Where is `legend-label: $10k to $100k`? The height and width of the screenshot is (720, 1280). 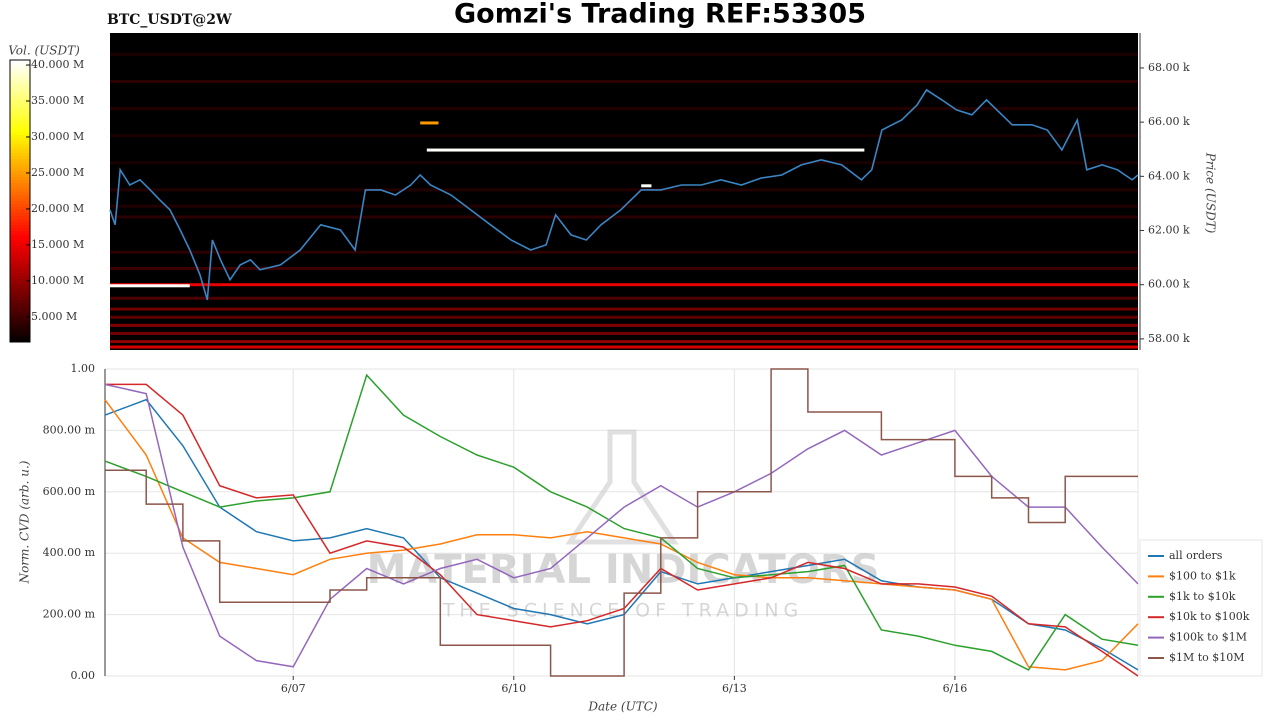 legend-label: $10k to $100k is located at coordinates (1209, 616).